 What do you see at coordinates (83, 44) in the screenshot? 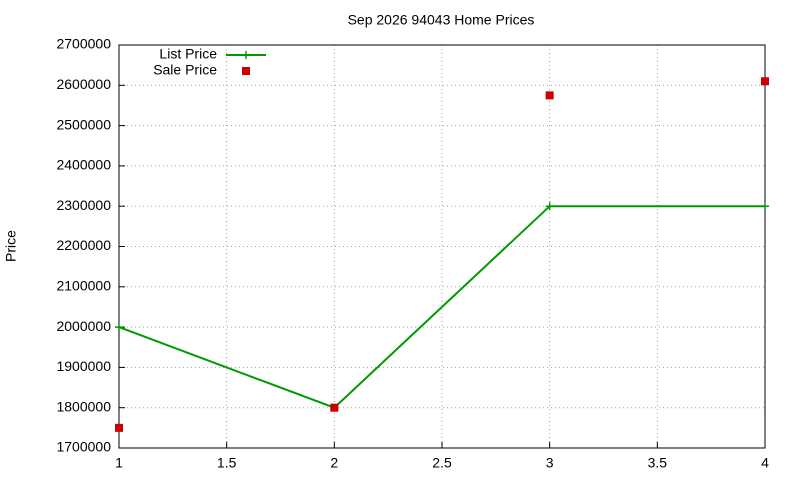
I see `y-tick-label: 2700000` at bounding box center [83, 44].